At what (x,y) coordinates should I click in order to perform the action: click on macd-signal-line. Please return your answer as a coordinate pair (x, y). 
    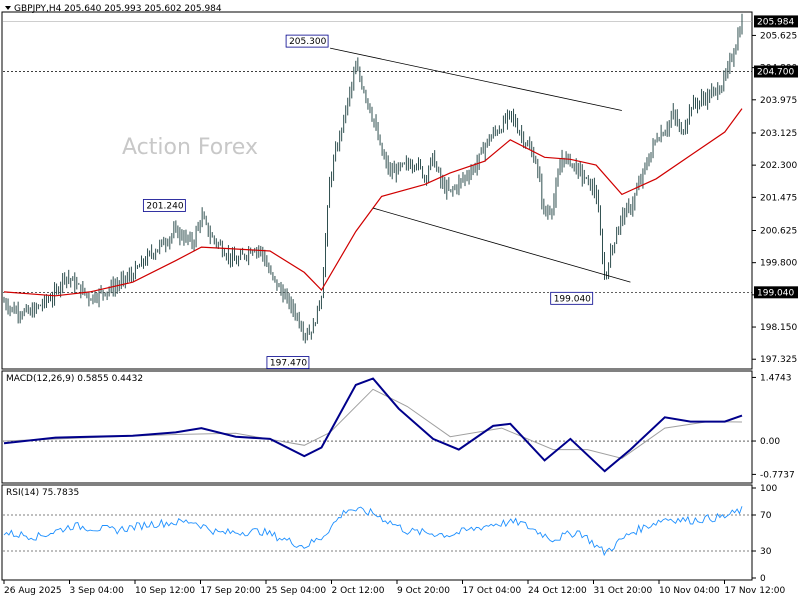
    Looking at the image, I should click on (373, 423).